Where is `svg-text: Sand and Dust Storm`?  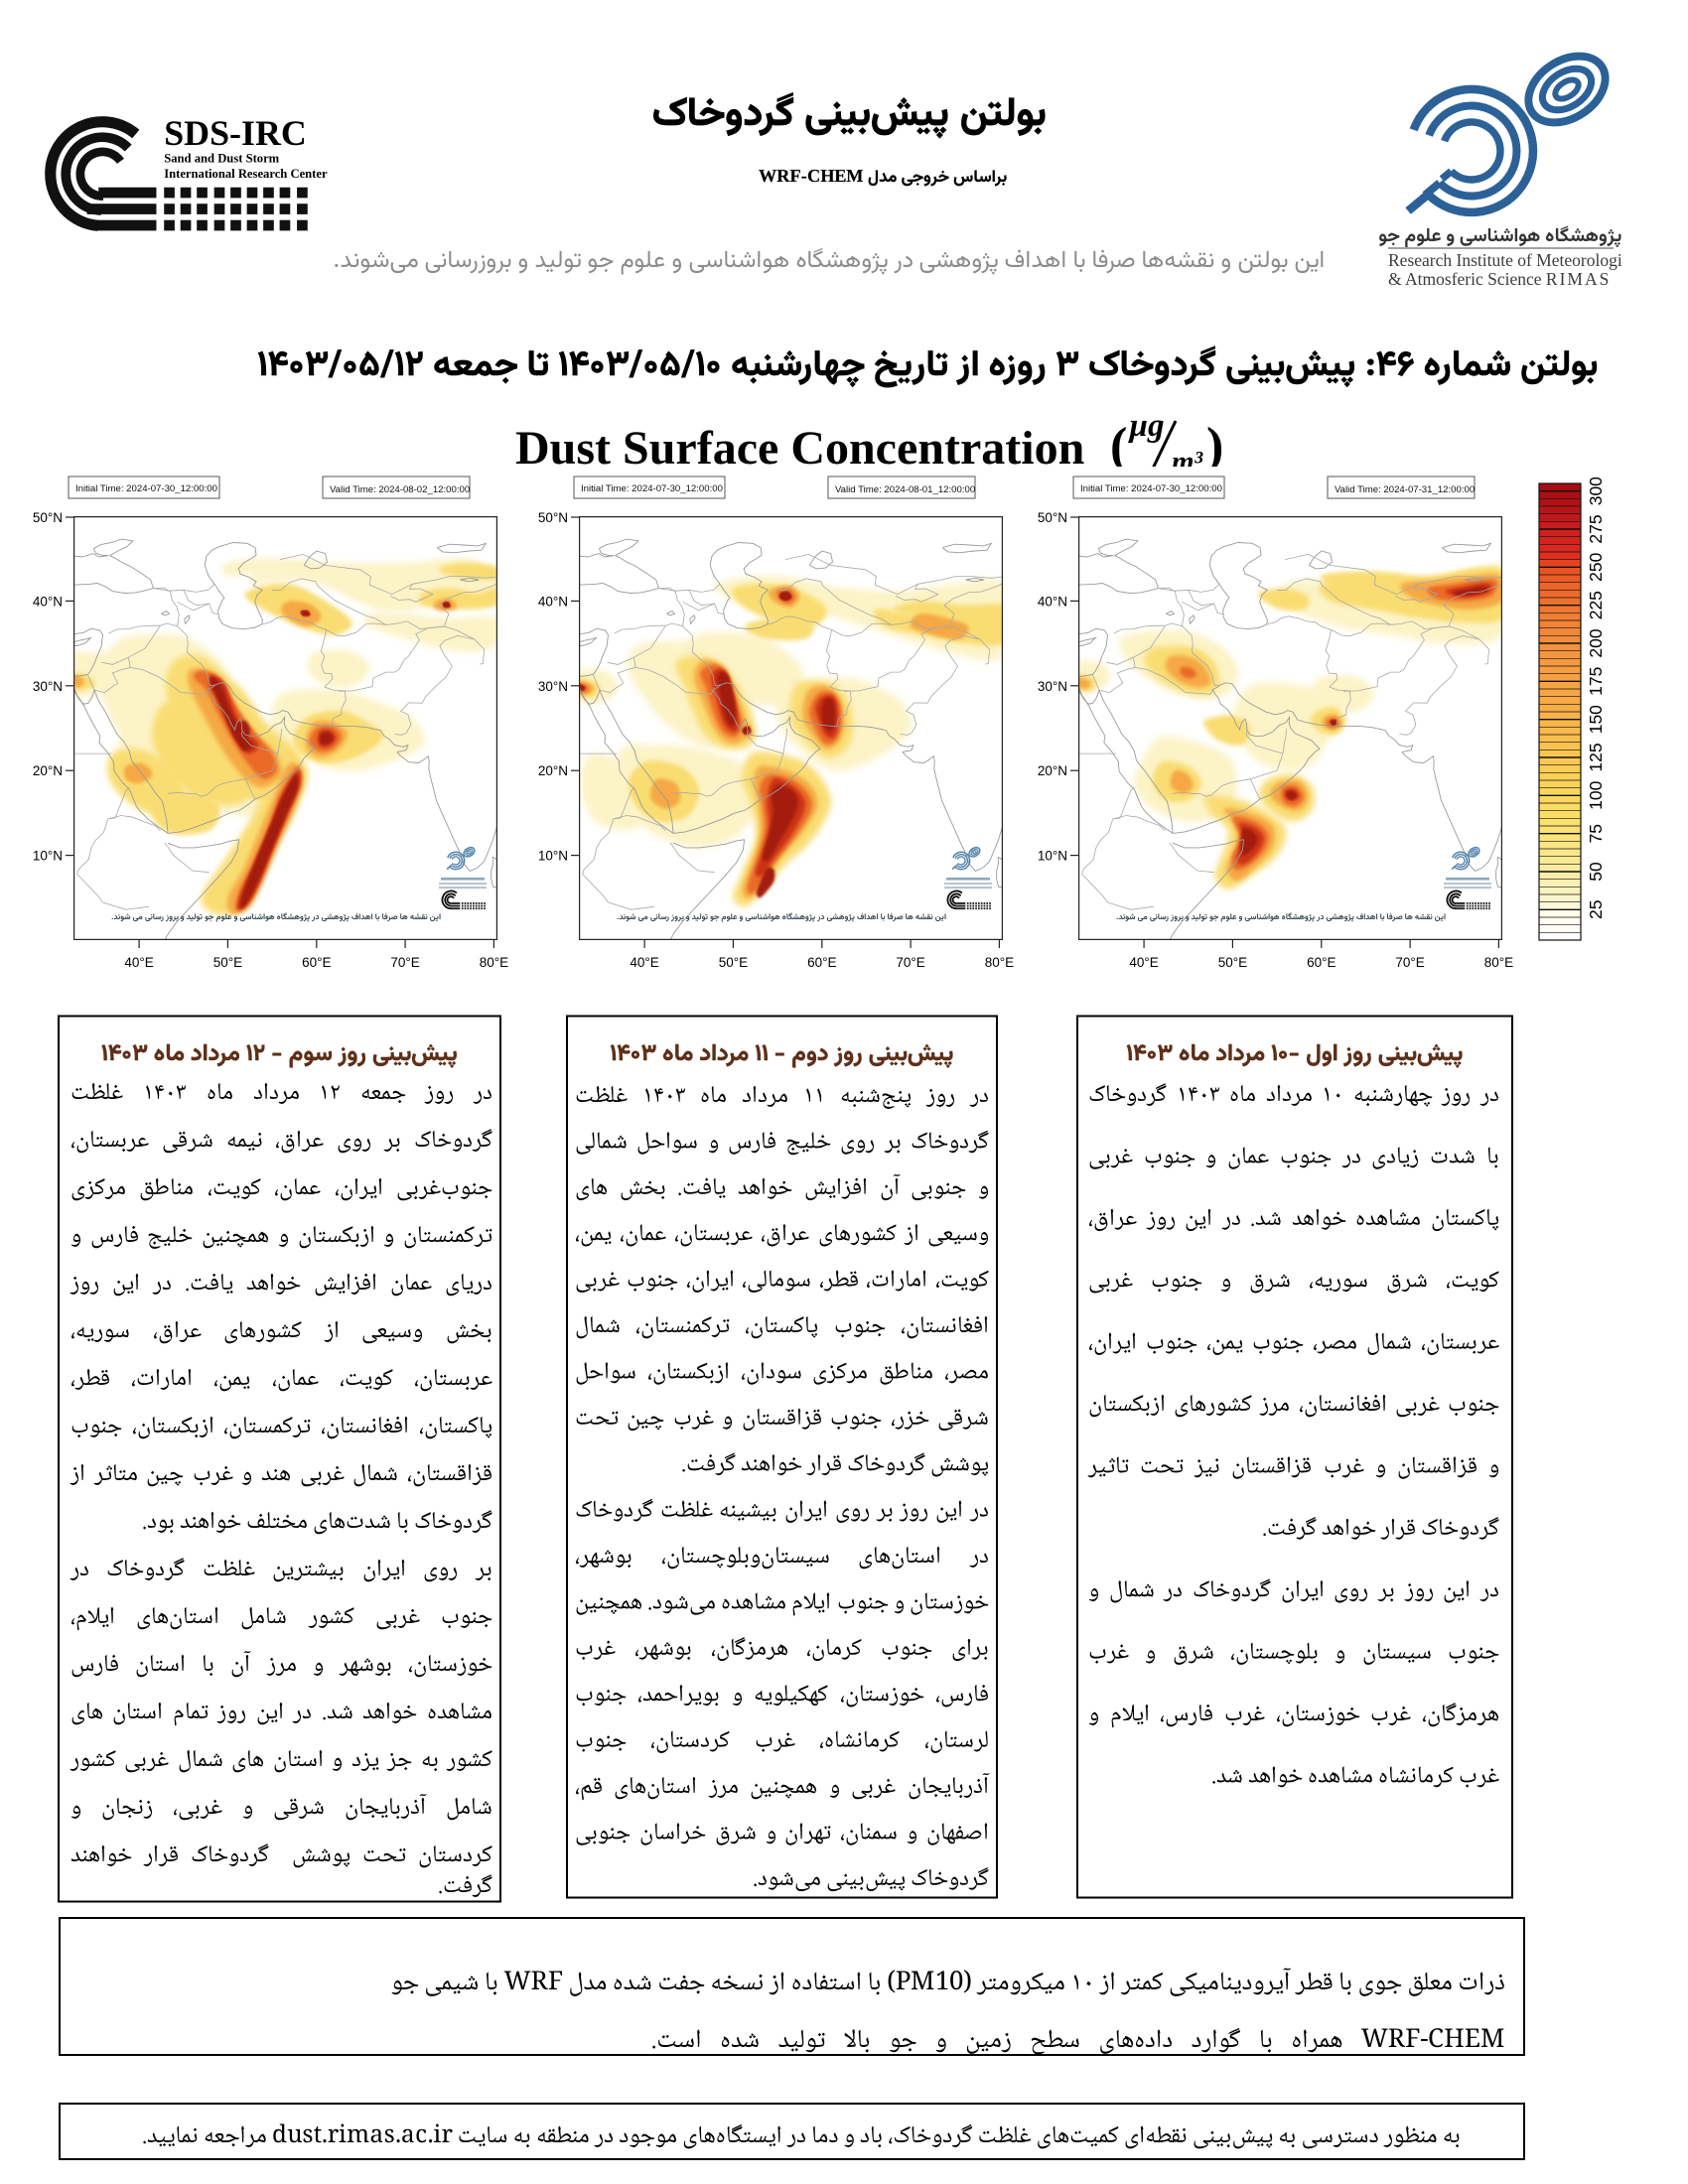
svg-text: Sand and Dust Storm is located at coordinates (221, 159).